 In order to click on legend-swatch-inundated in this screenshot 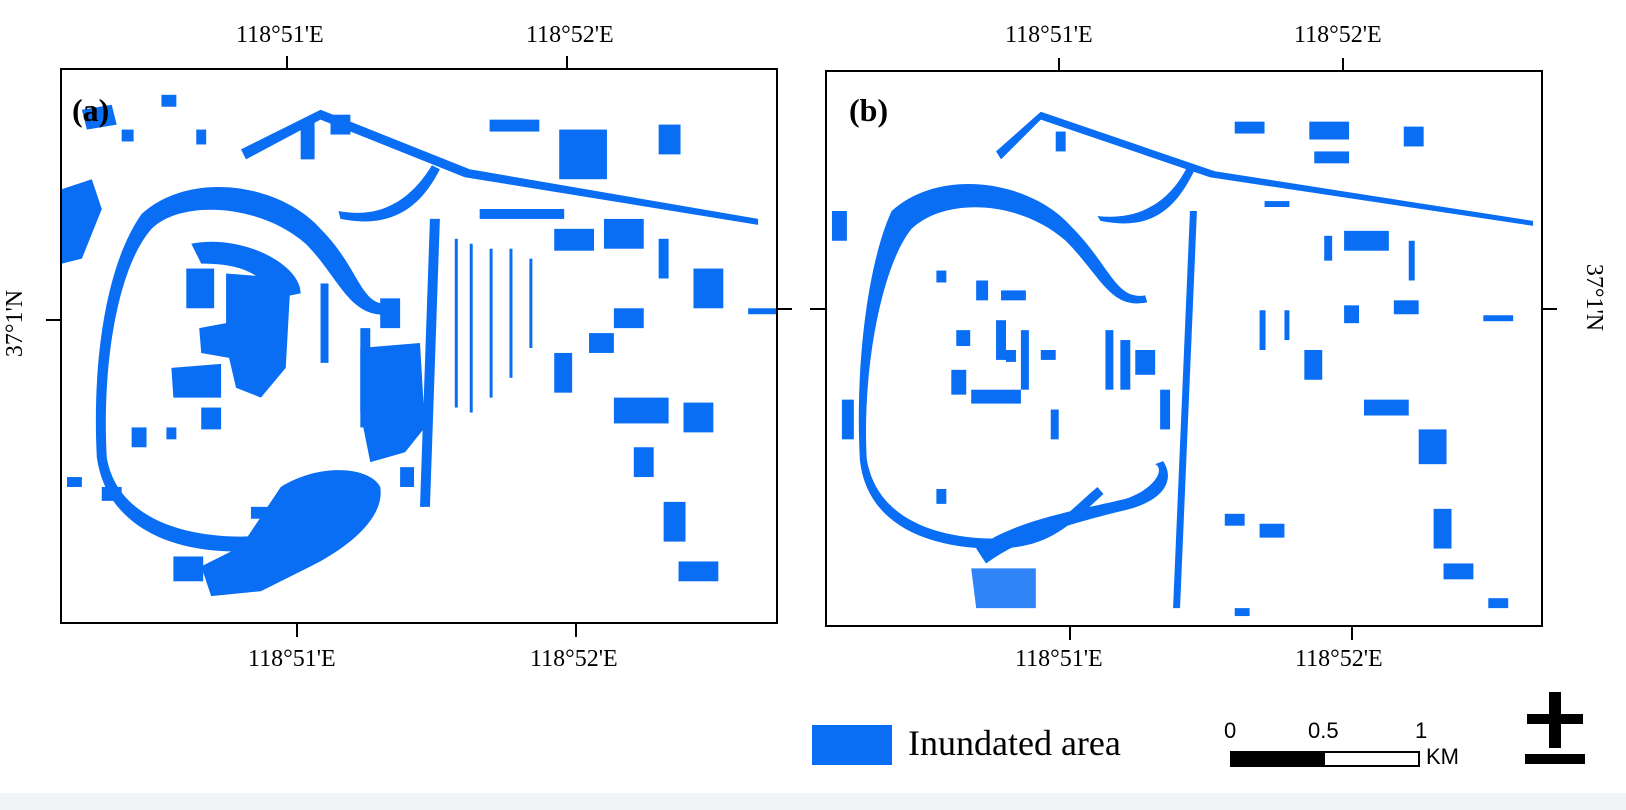, I will do `click(852, 745)`.